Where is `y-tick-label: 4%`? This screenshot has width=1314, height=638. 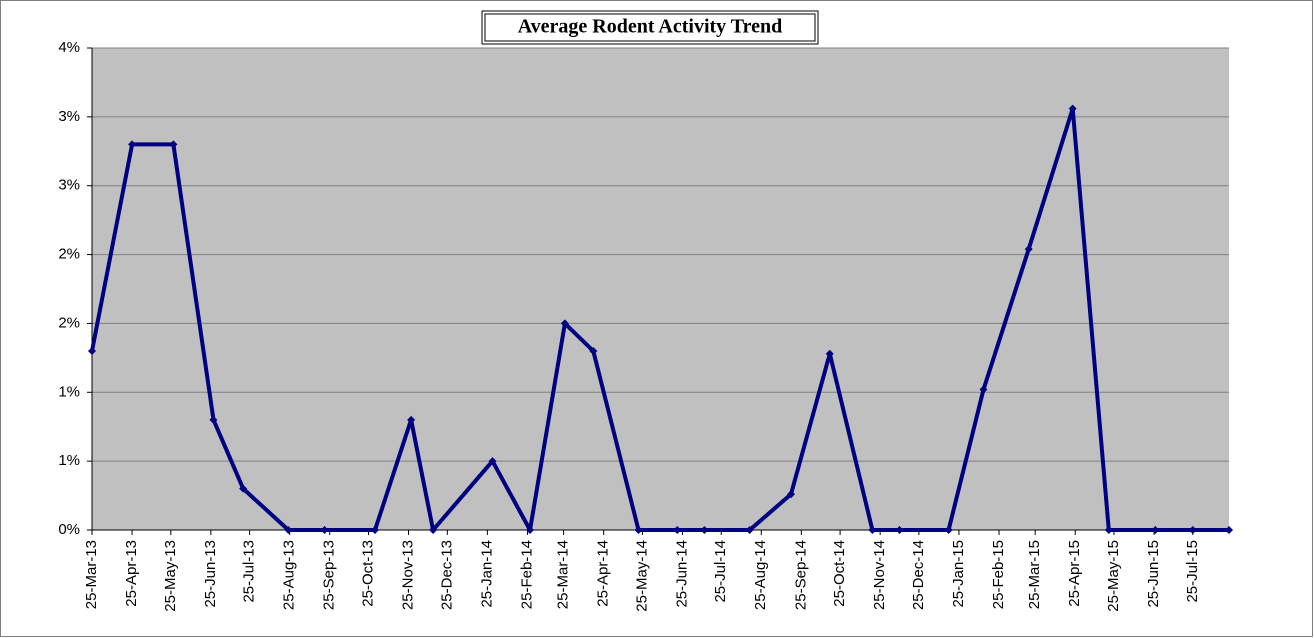
y-tick-label: 4% is located at coordinates (69, 47).